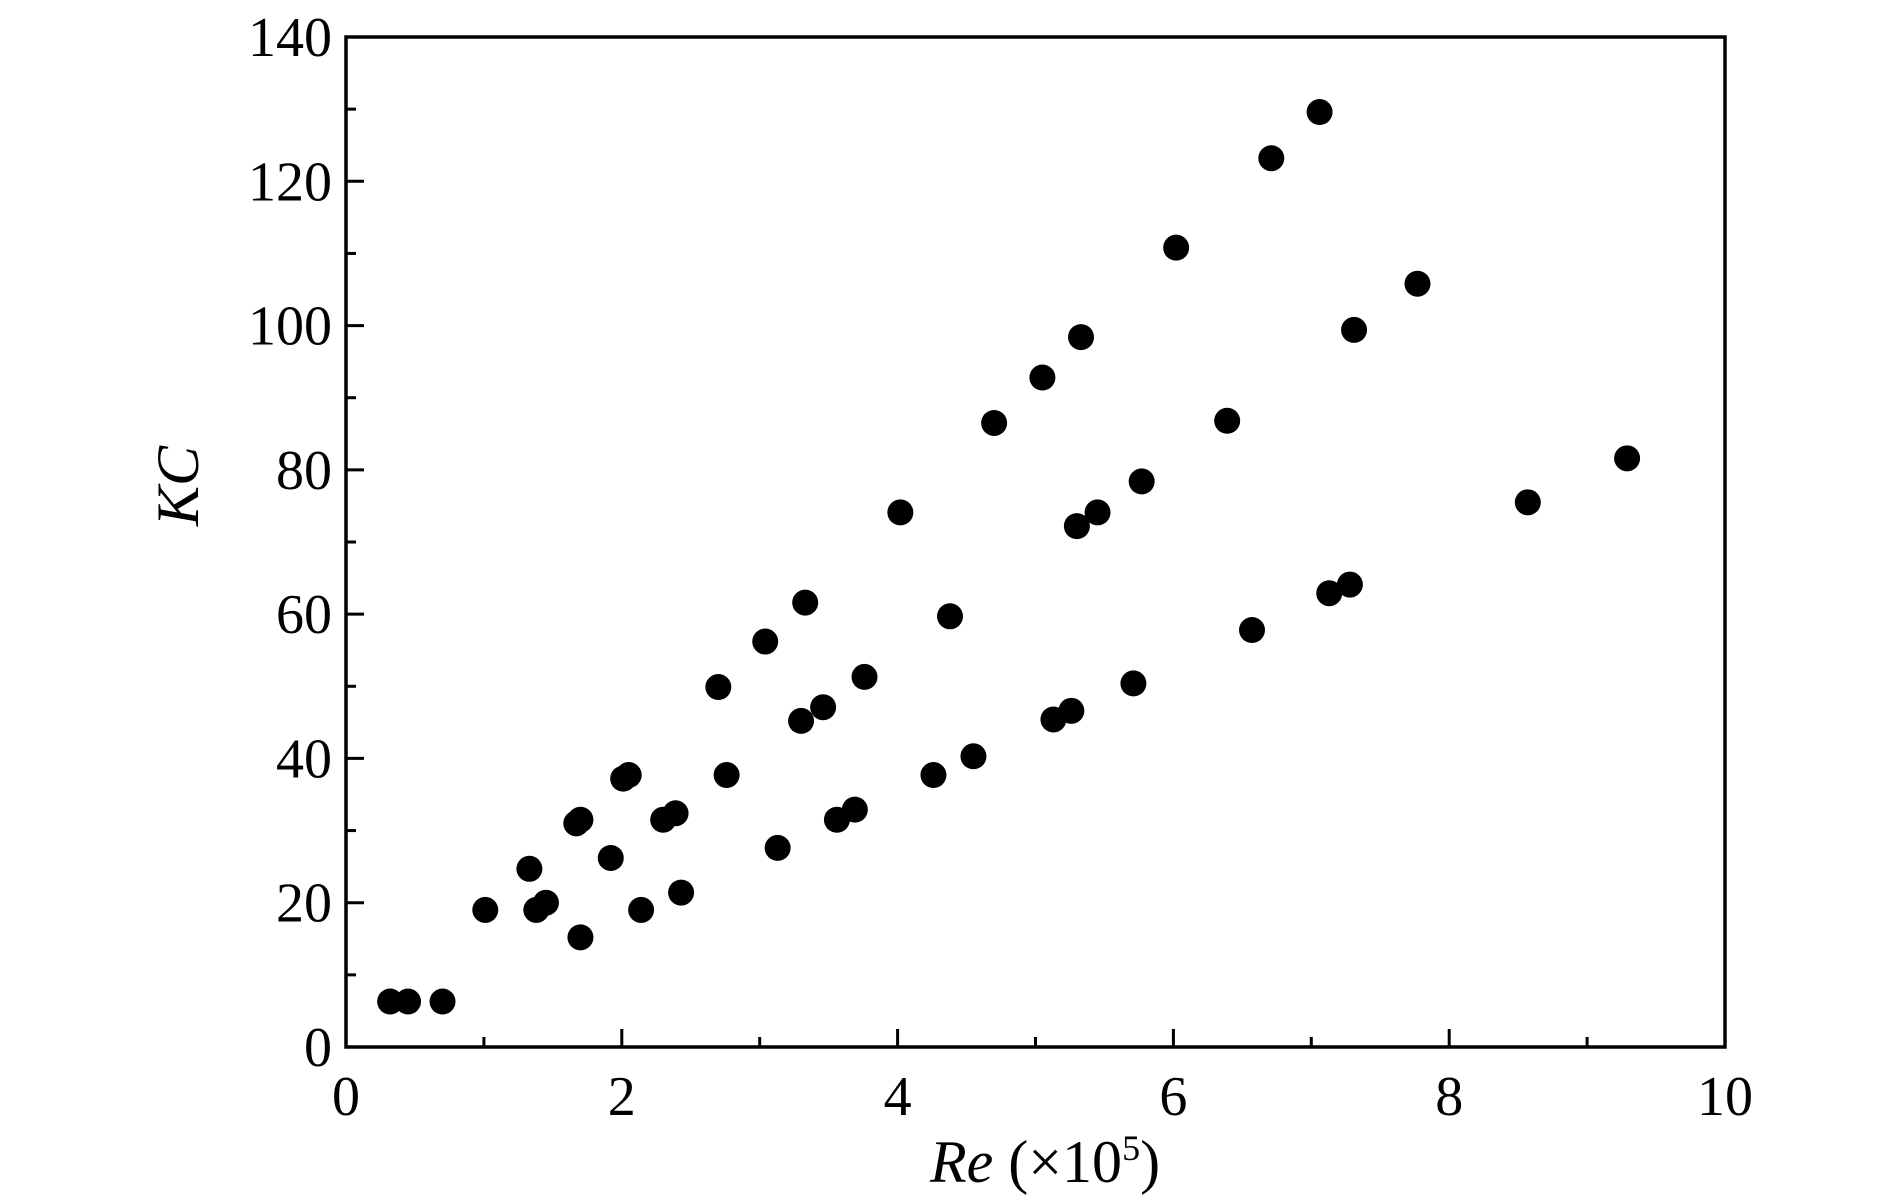 Image resolution: width=1890 pixels, height=1201 pixels. Describe the element at coordinates (318, 1048) in the screenshot. I see `y-tick-label: 0` at that location.